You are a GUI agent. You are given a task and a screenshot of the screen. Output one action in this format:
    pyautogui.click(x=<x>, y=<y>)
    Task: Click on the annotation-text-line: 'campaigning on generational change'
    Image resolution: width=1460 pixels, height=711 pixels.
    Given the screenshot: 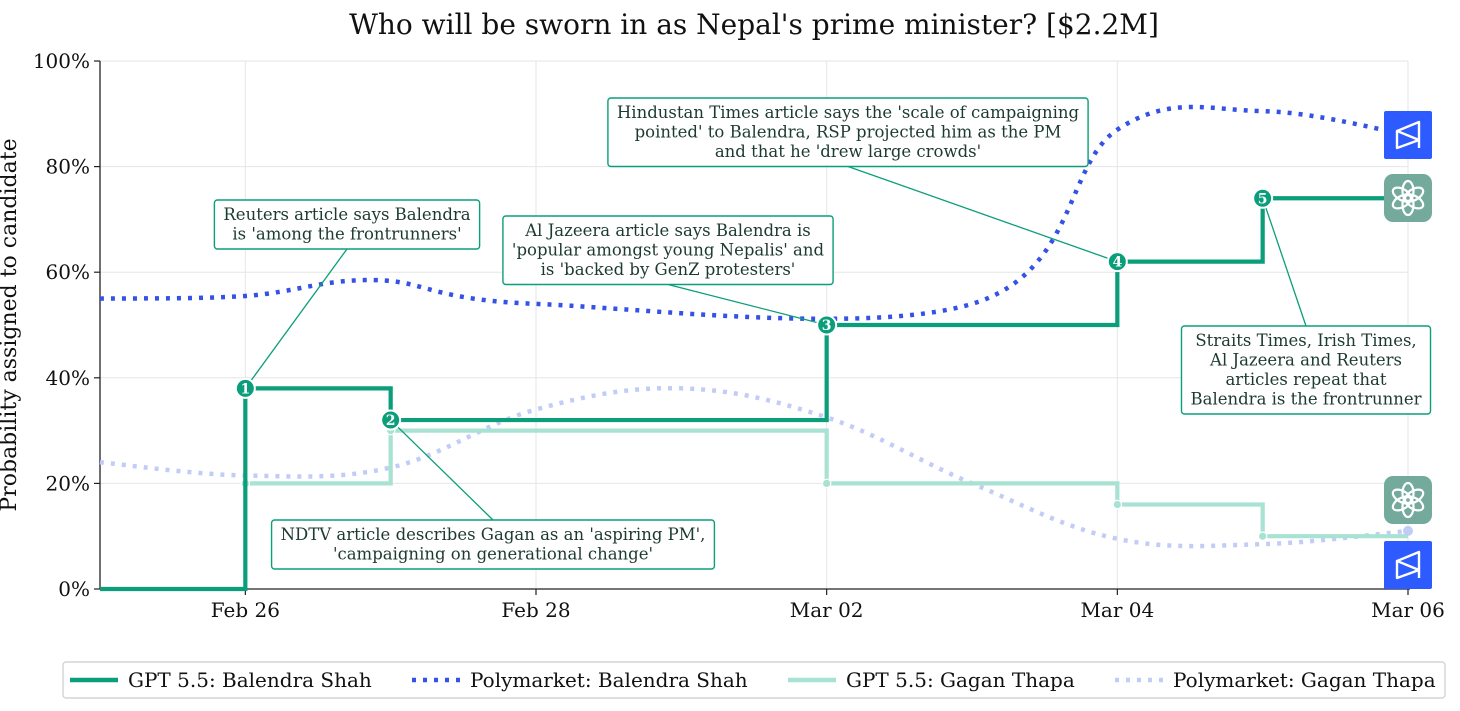 What is the action you would take?
    pyautogui.click(x=493, y=554)
    